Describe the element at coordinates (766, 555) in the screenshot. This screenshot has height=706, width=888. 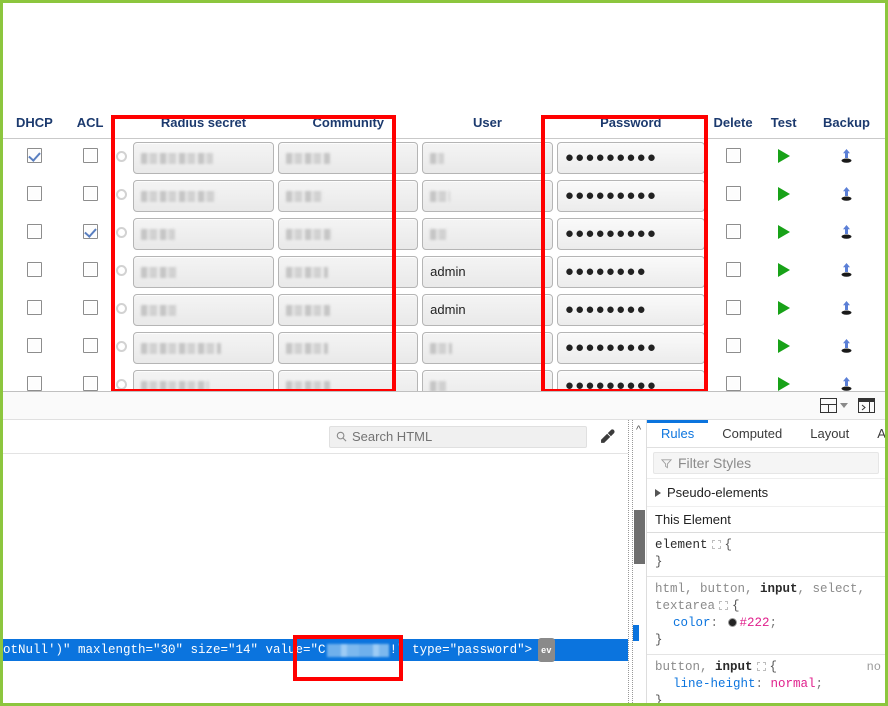
I see `css-rule: element {}` at that location.